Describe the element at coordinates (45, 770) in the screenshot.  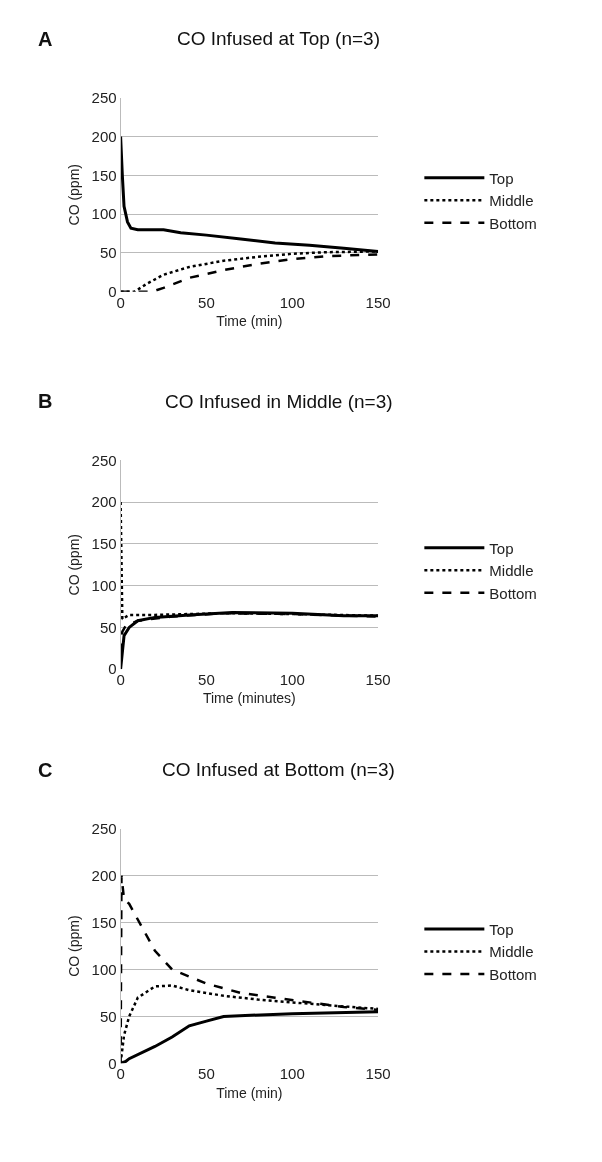
I see `text: C` at that location.